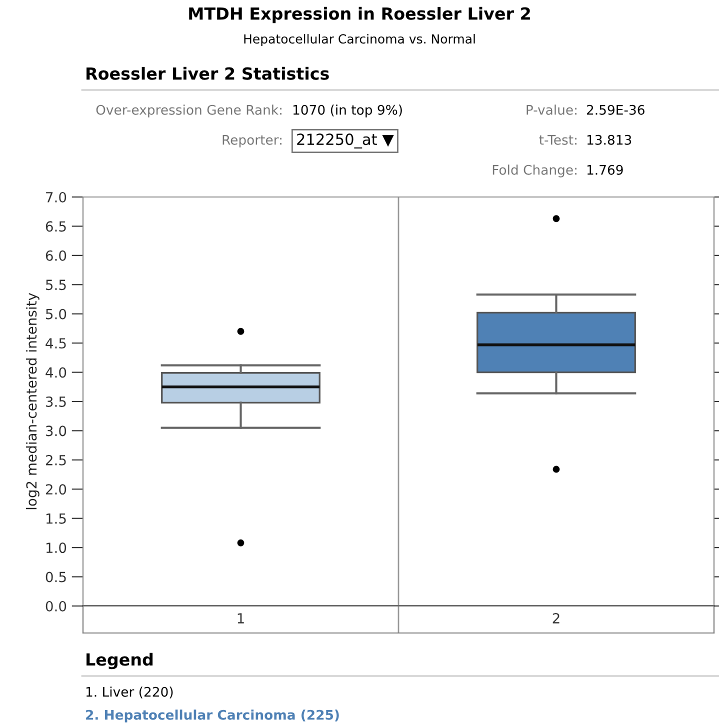  What do you see at coordinates (347, 111) in the screenshot?
I see `text: 1070 (in top 9%)` at bounding box center [347, 111].